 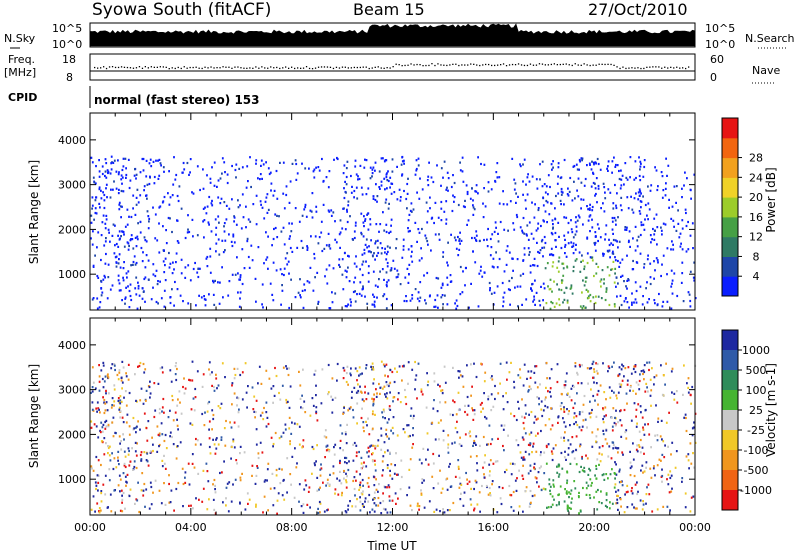 What do you see at coordinates (770, 38) in the screenshot?
I see `nsearch-label: N.Search` at bounding box center [770, 38].